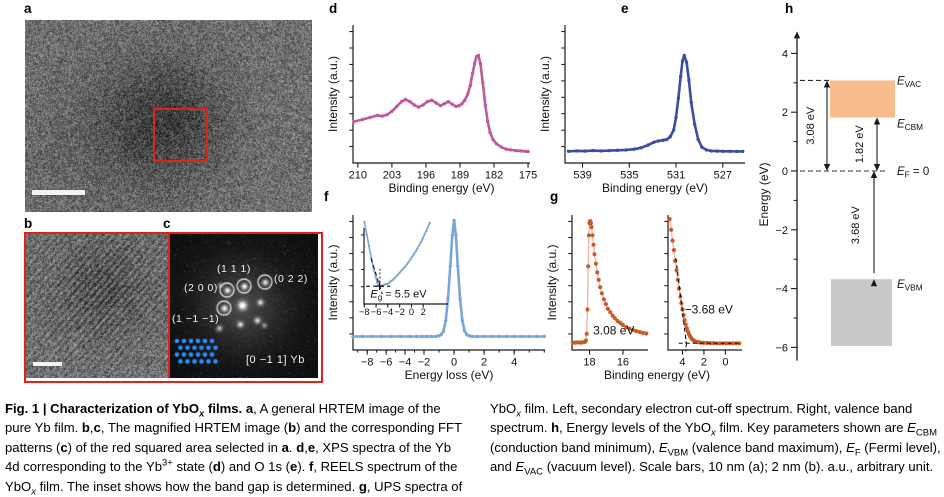  Describe the element at coordinates (625, 8) in the screenshot. I see `panel-label-e: e` at that location.